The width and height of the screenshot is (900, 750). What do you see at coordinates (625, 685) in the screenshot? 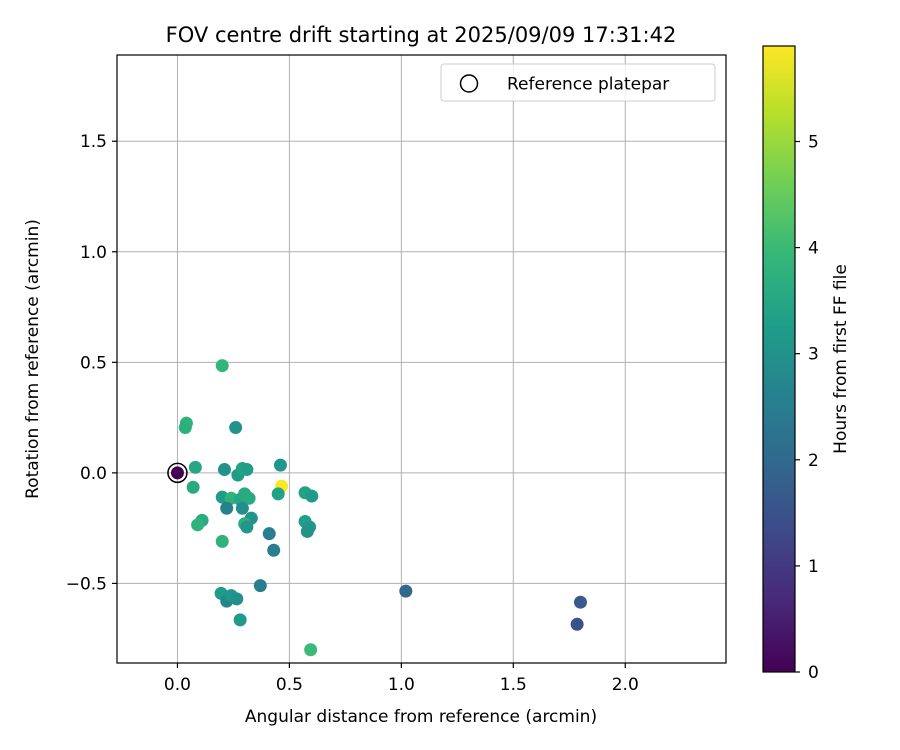
I see `x-tick-label-4: 2.0` at bounding box center [625, 685].